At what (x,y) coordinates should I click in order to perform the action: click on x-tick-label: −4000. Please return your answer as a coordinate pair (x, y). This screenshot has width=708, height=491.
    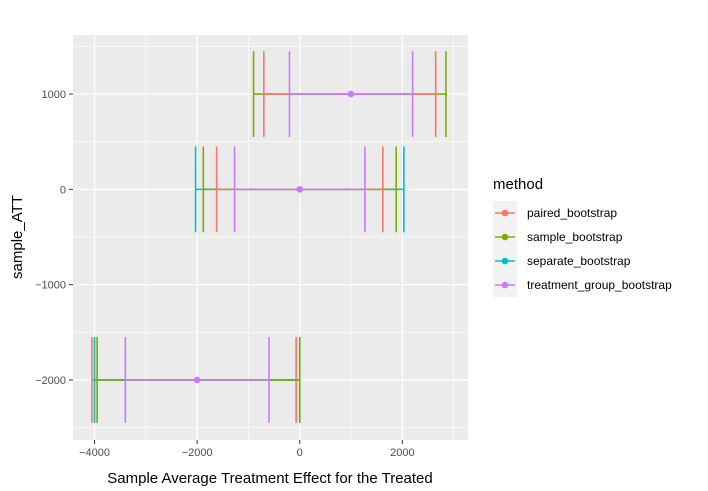
    Looking at the image, I should click on (94, 453).